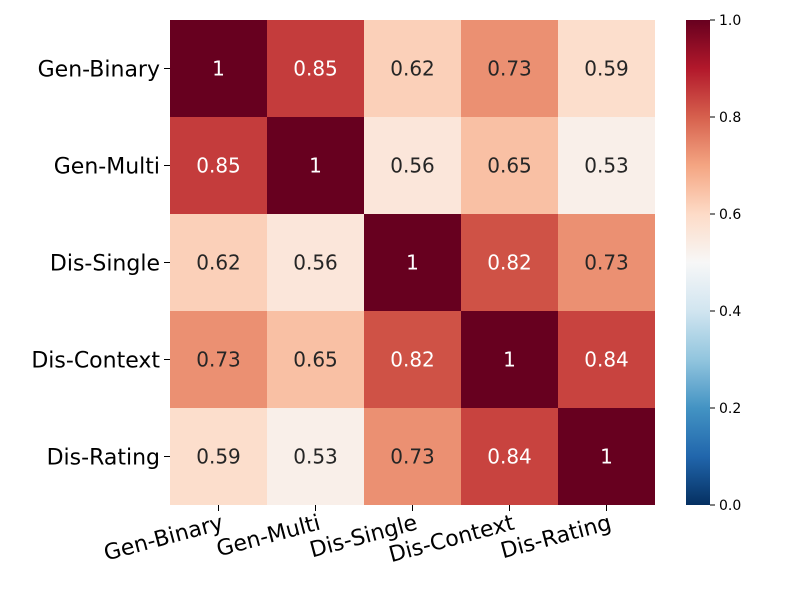 This screenshot has height=595, width=794. I want to click on column-label: Gen-Multi, so click(268, 537).